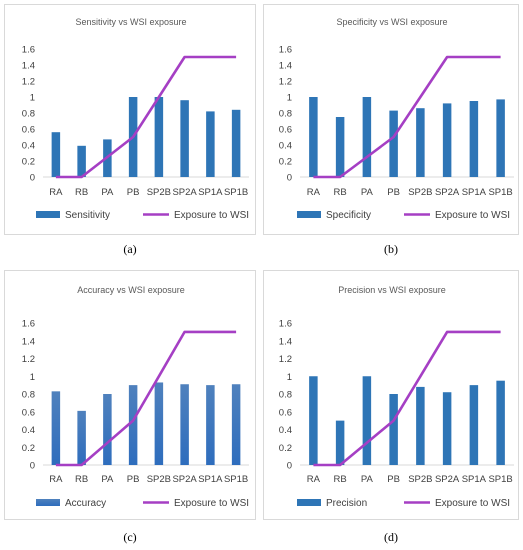  I want to click on legend-bar-label: Specificity, so click(348, 215).